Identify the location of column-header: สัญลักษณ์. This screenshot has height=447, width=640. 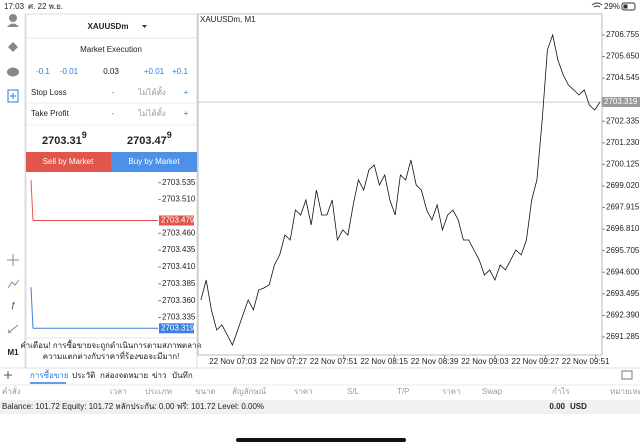
(249, 391).